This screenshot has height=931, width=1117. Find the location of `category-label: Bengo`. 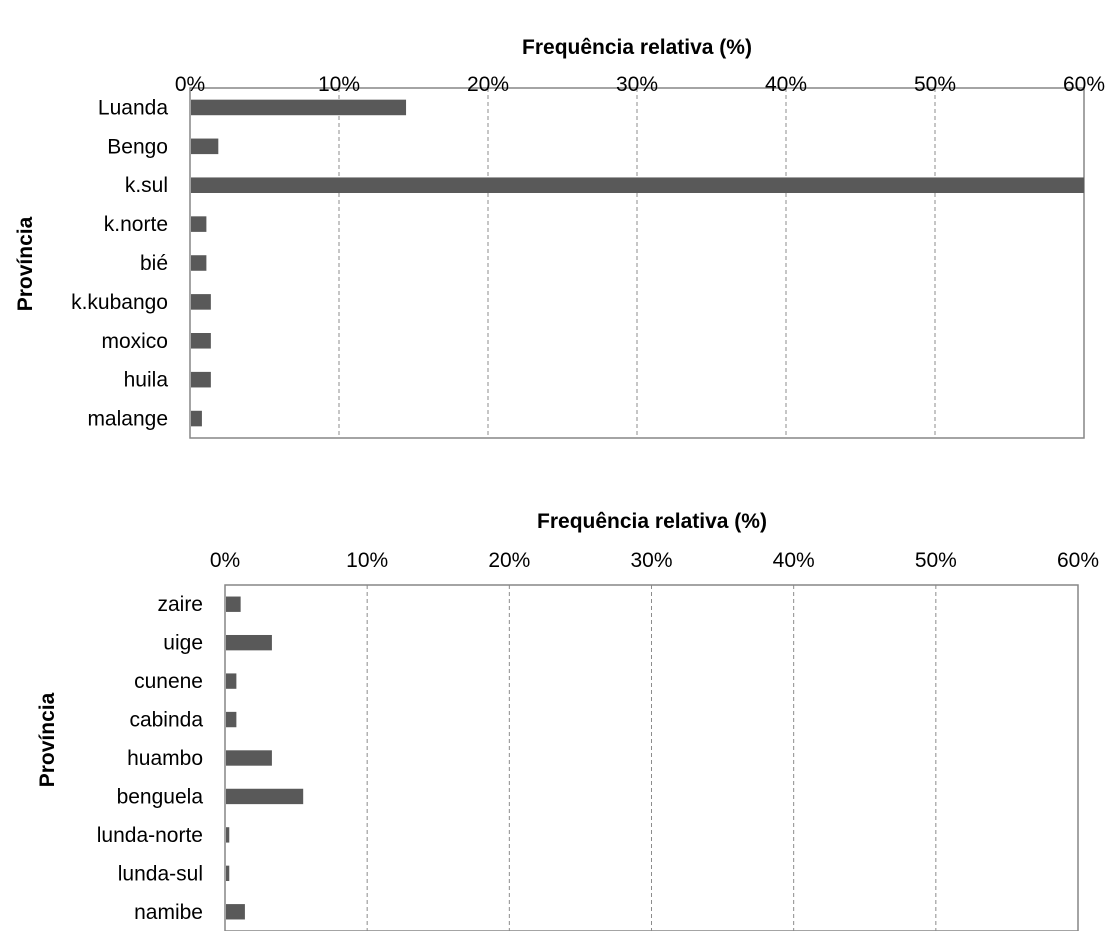

category-label: Bengo is located at coordinates (137, 146).